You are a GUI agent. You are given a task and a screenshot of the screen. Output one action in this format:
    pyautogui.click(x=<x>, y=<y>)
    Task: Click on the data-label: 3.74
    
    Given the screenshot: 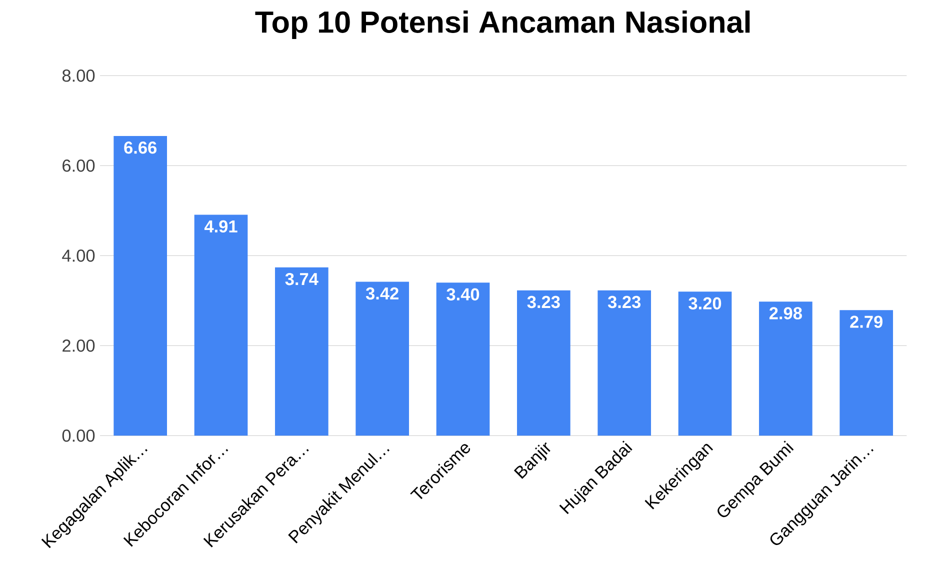 What is the action you would take?
    pyautogui.click(x=301, y=279)
    